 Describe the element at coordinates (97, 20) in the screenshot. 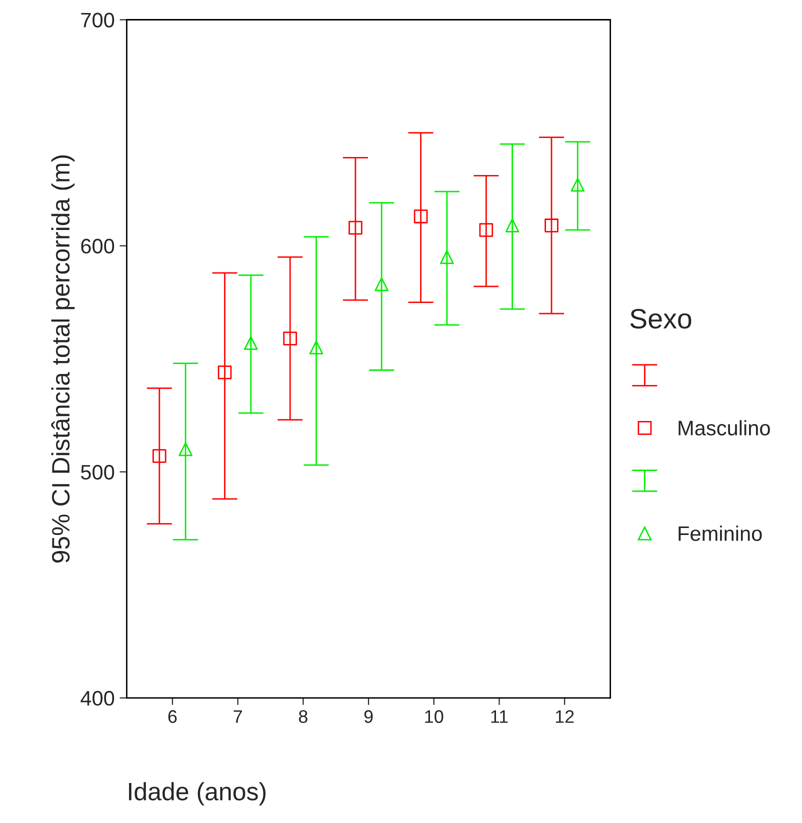

I see `y-tick-label: 700` at that location.